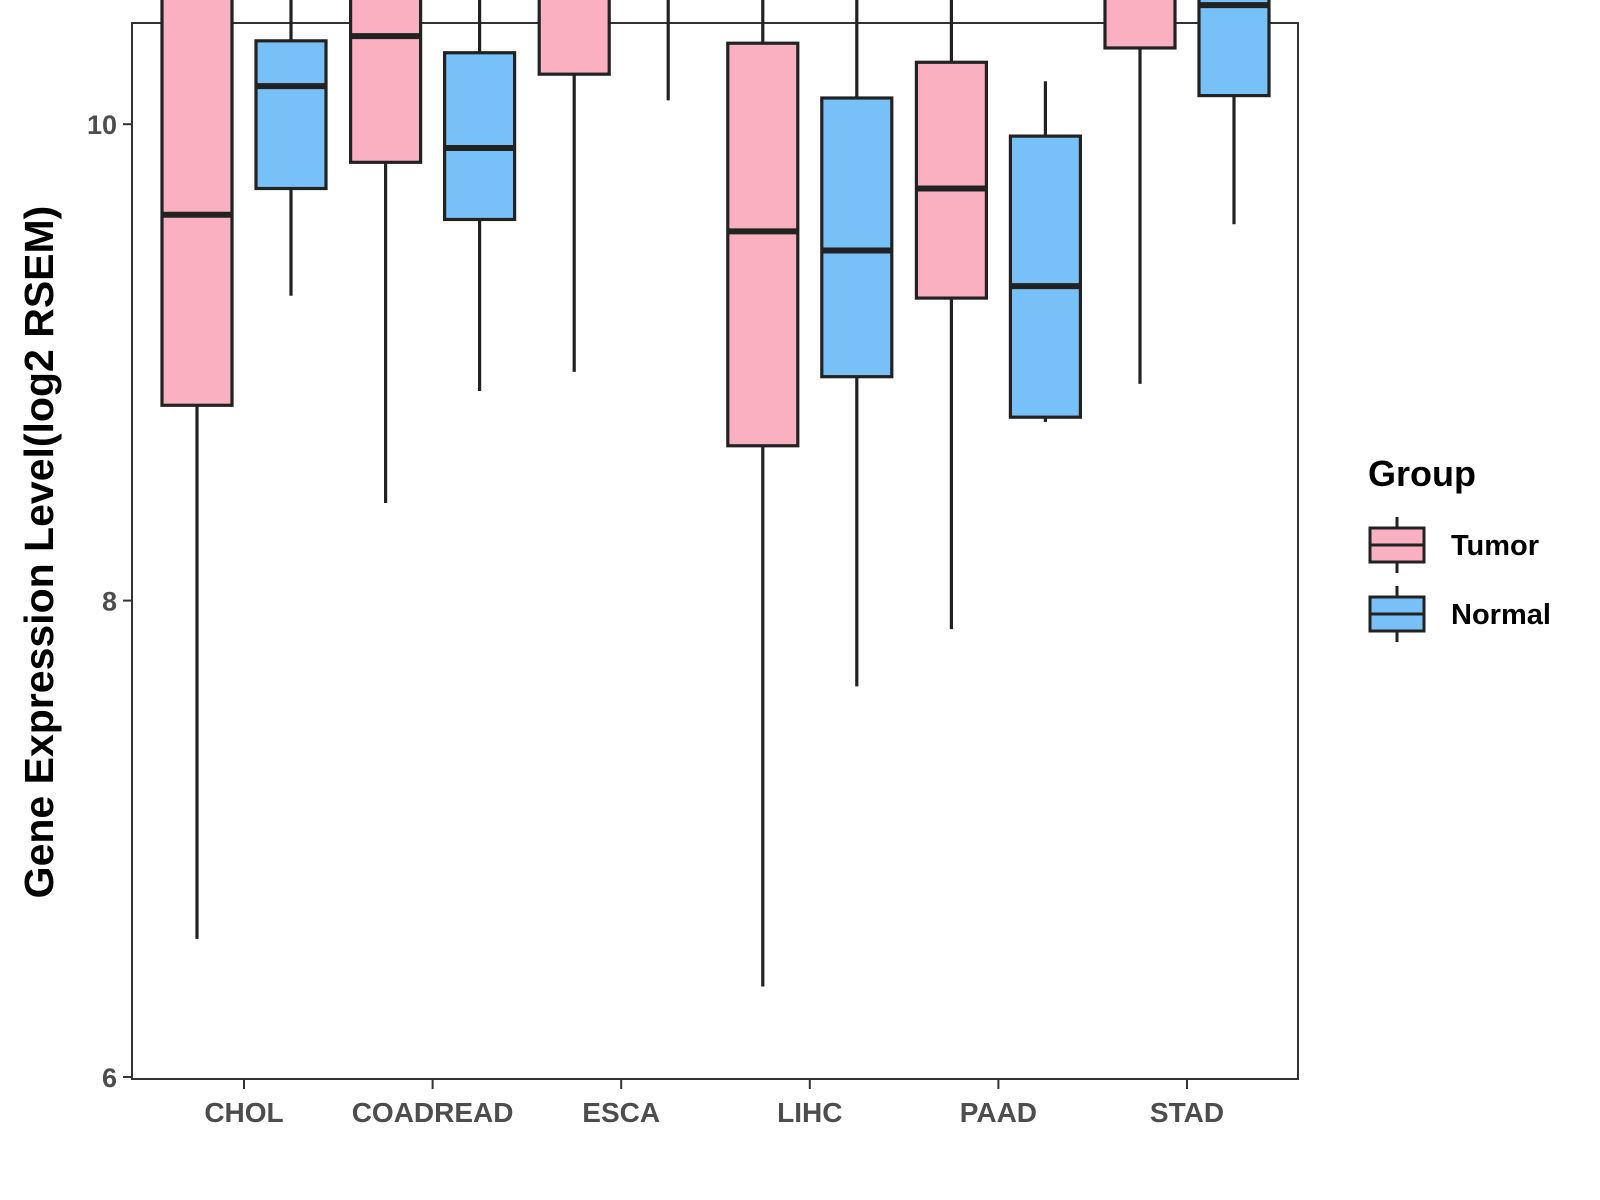 This screenshot has height=1200, width=1600. Describe the element at coordinates (951, 315) in the screenshot. I see `box-tumor-paad` at that location.